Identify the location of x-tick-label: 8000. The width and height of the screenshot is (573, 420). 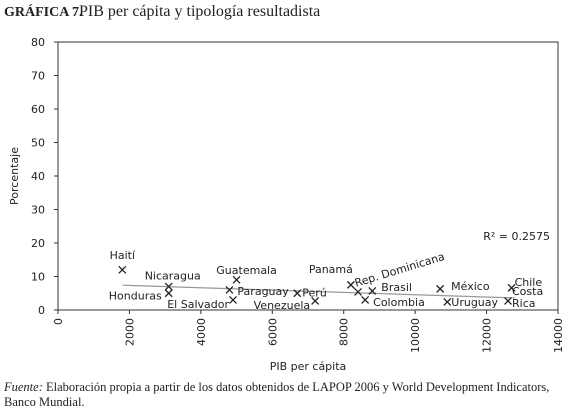
(344, 332).